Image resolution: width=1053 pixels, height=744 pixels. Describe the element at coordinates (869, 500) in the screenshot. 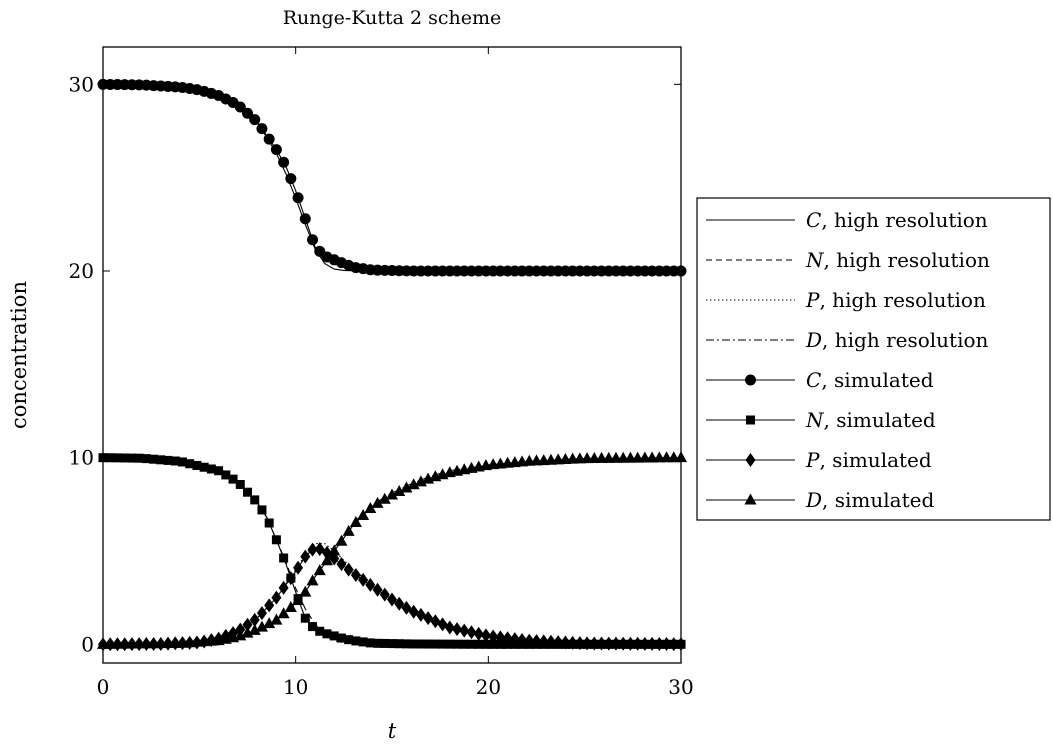

I see `legend-entry-d-simulated-label: D, simulated` at that location.